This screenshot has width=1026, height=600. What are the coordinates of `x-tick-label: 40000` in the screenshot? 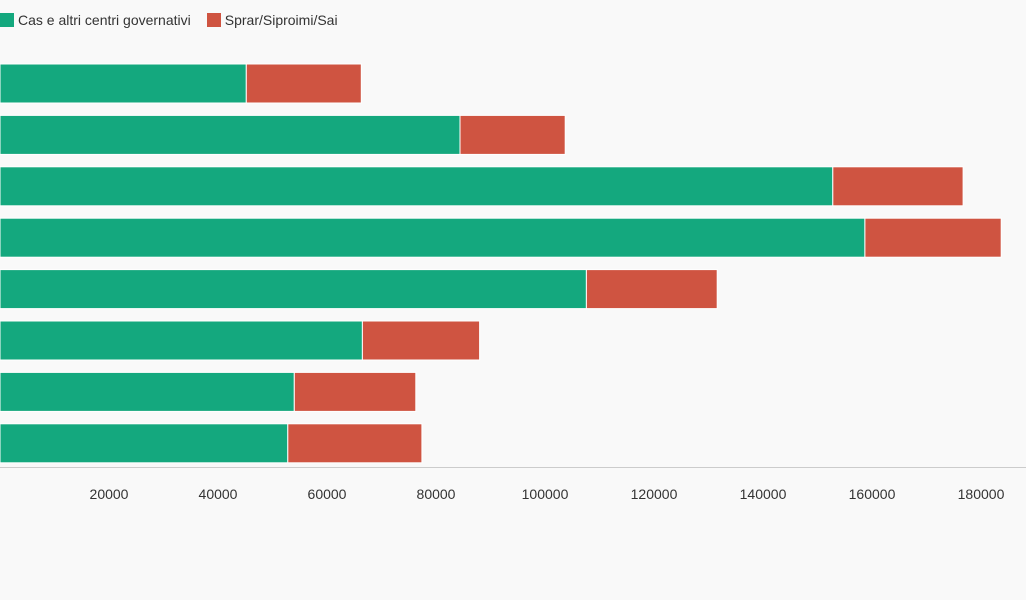 It's located at (218, 494).